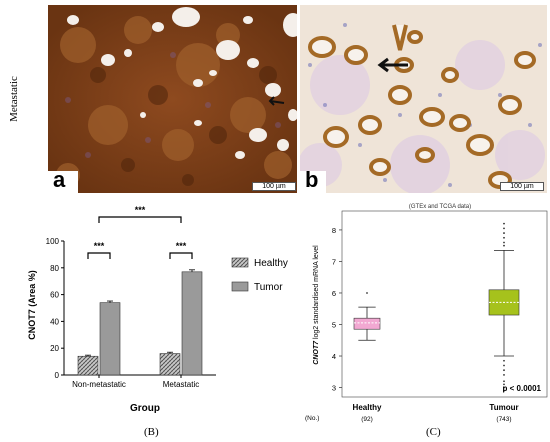  I want to click on sig-bracket-met-label: ***, so click(181, 246).